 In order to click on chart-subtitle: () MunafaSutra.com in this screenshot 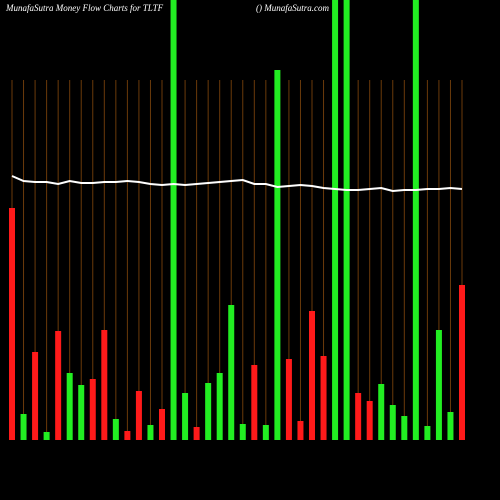, I will do `click(292, 8)`.